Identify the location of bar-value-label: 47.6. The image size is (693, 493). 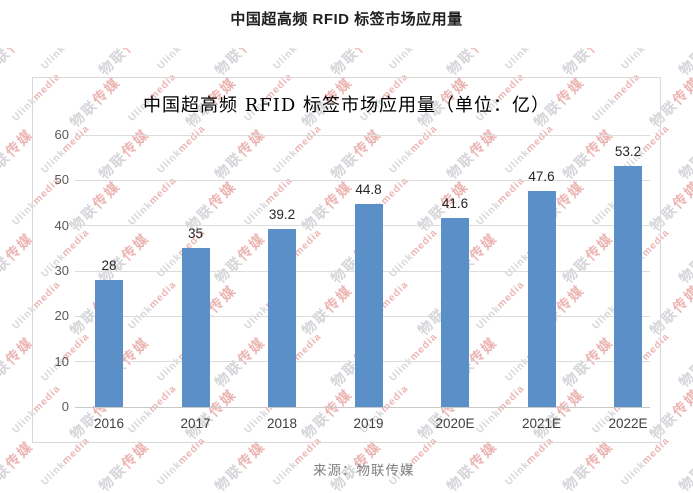
(541, 177).